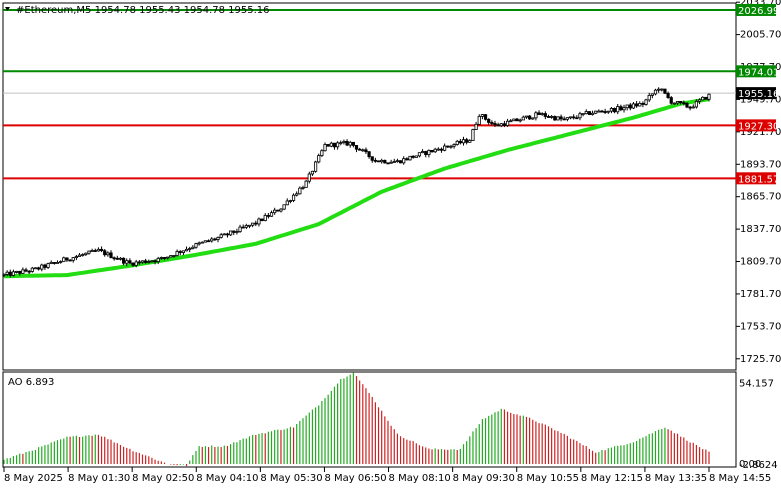 This screenshot has height=493, width=781. Describe the element at coordinates (760, 164) in the screenshot. I see `price-tick-label: 1893.70` at that location.